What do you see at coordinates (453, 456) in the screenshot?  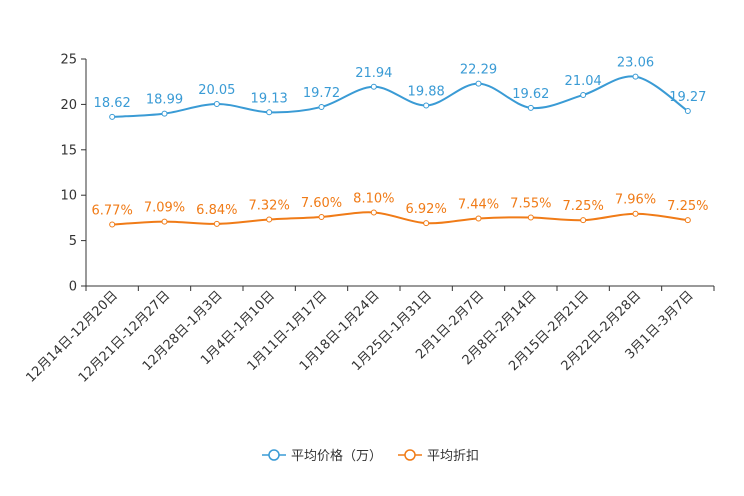 I see `legend-label: 平均折扣` at bounding box center [453, 456].